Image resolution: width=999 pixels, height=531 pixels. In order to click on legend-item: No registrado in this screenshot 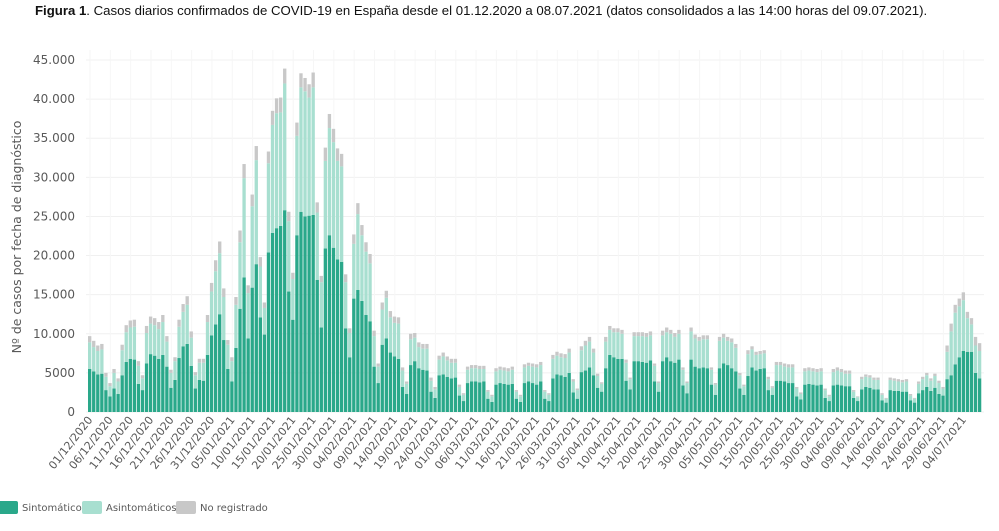, I will do `click(222, 507)`.